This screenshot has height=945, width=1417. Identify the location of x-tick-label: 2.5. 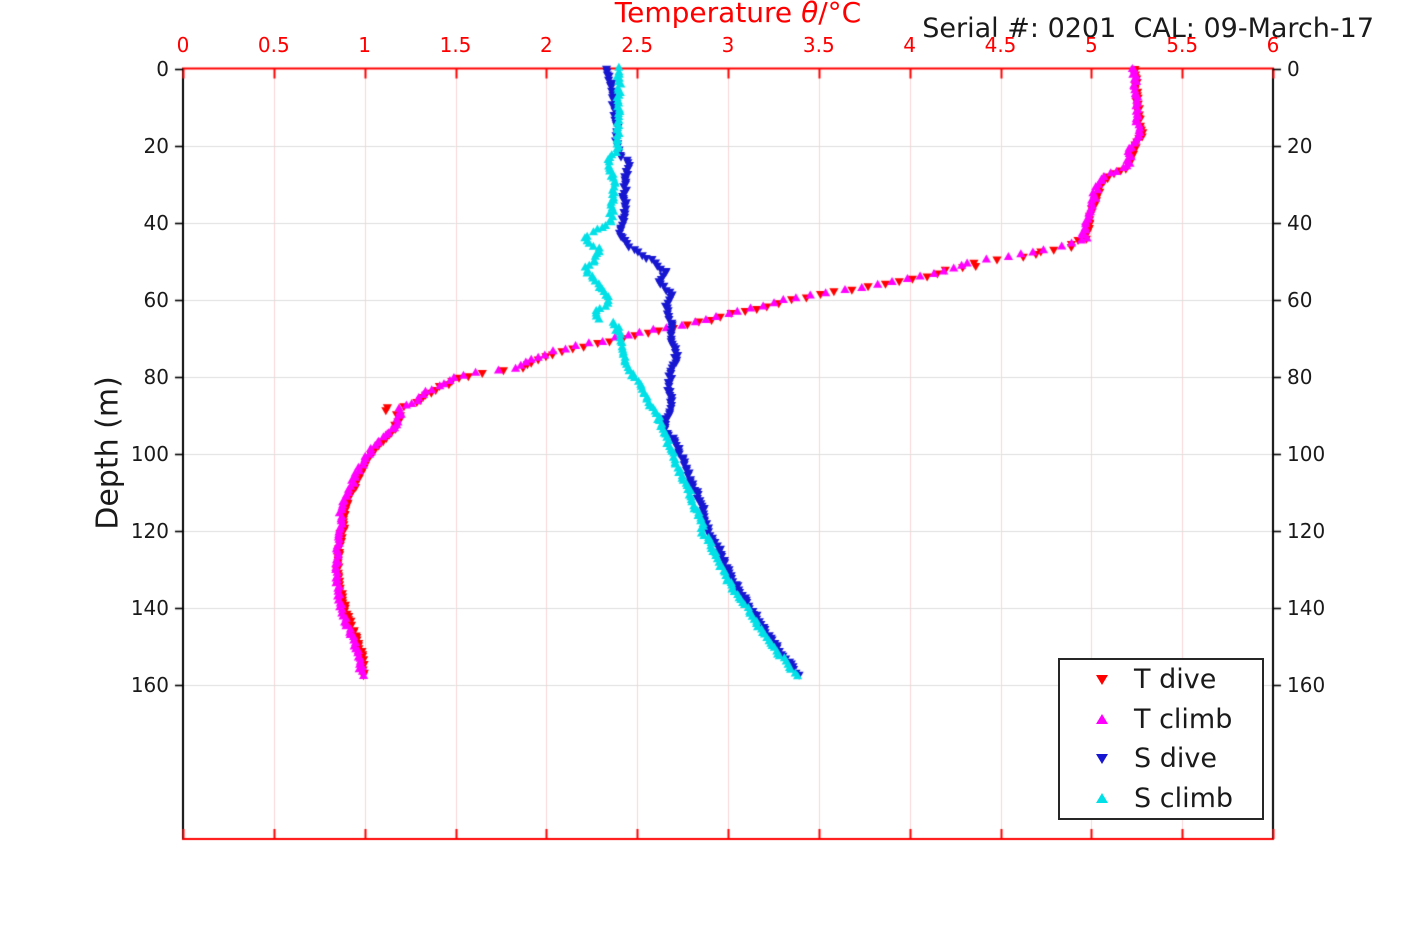
(637, 45).